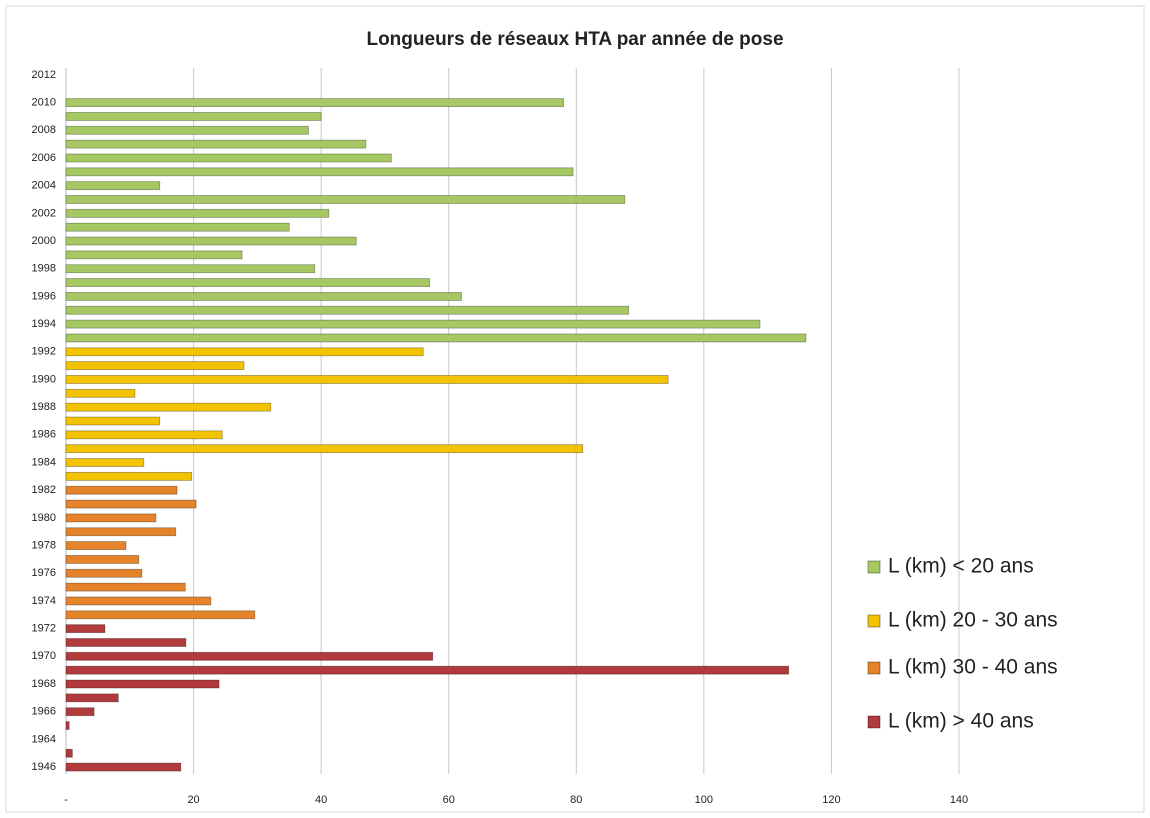 This screenshot has height=818, width=1150. I want to click on y-tick-label: 1984, so click(44, 462).